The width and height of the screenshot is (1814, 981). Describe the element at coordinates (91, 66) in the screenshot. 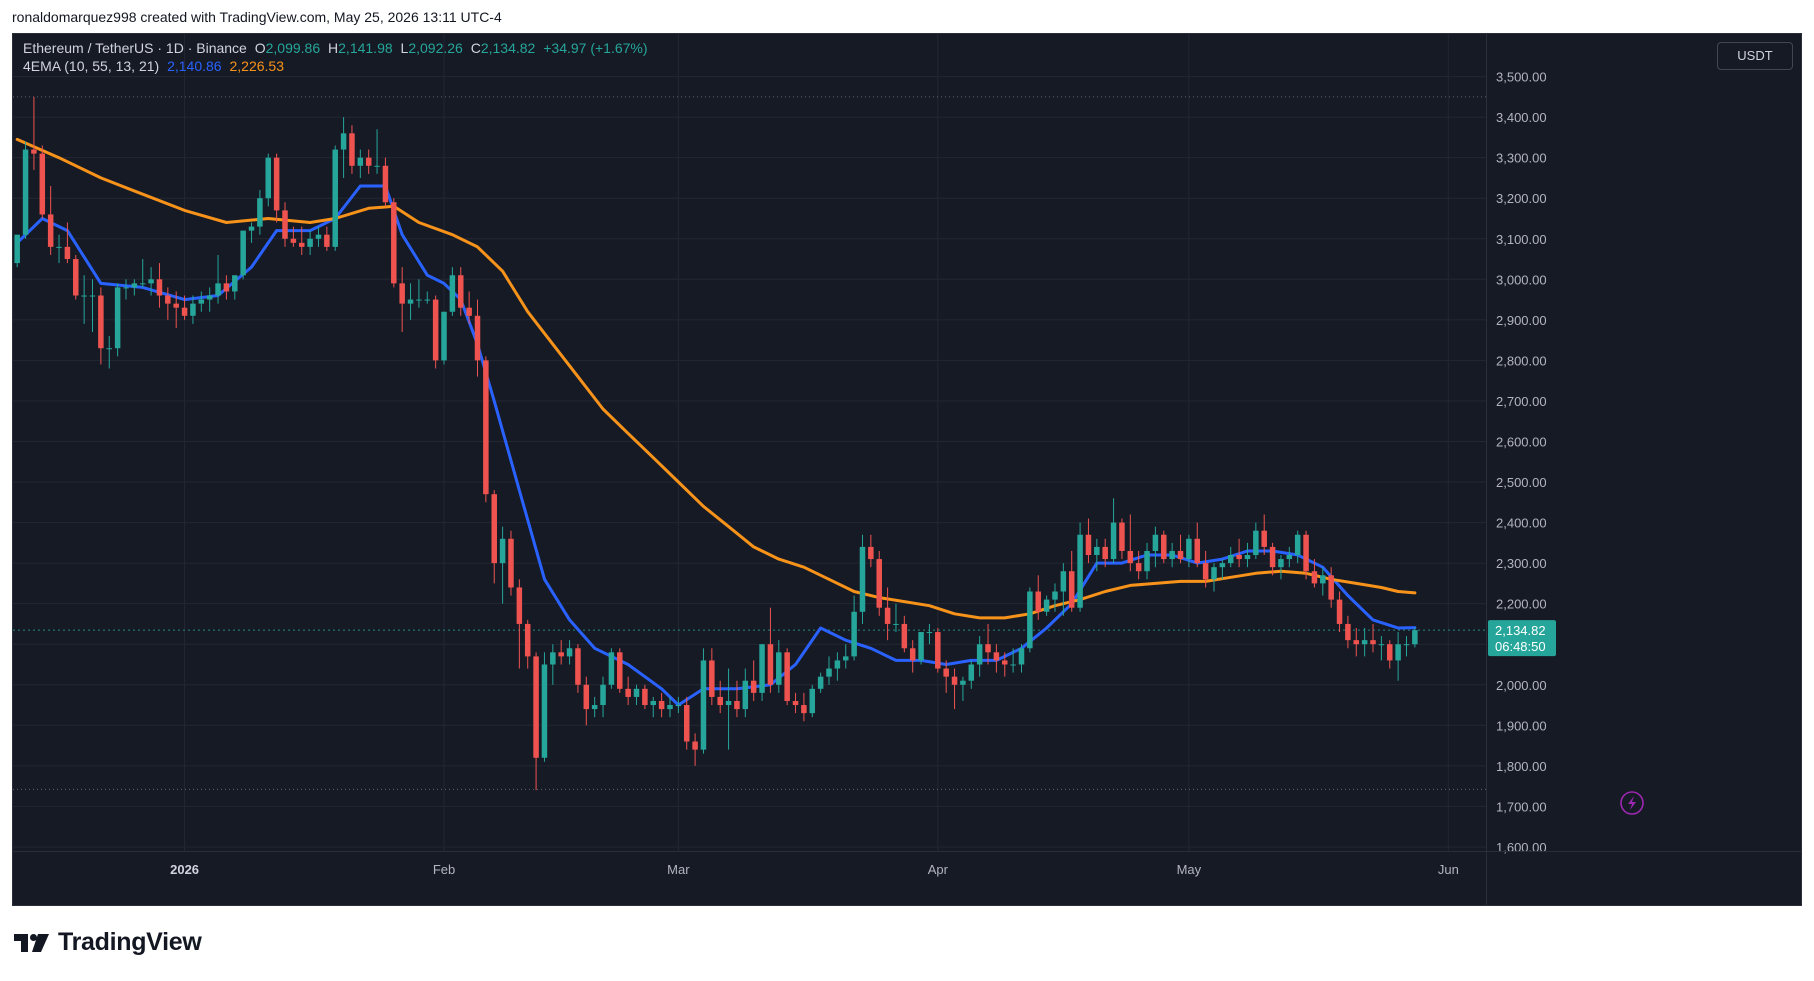

I see `indicator-title: 4EMA (10, 55, 13, 21)` at that location.